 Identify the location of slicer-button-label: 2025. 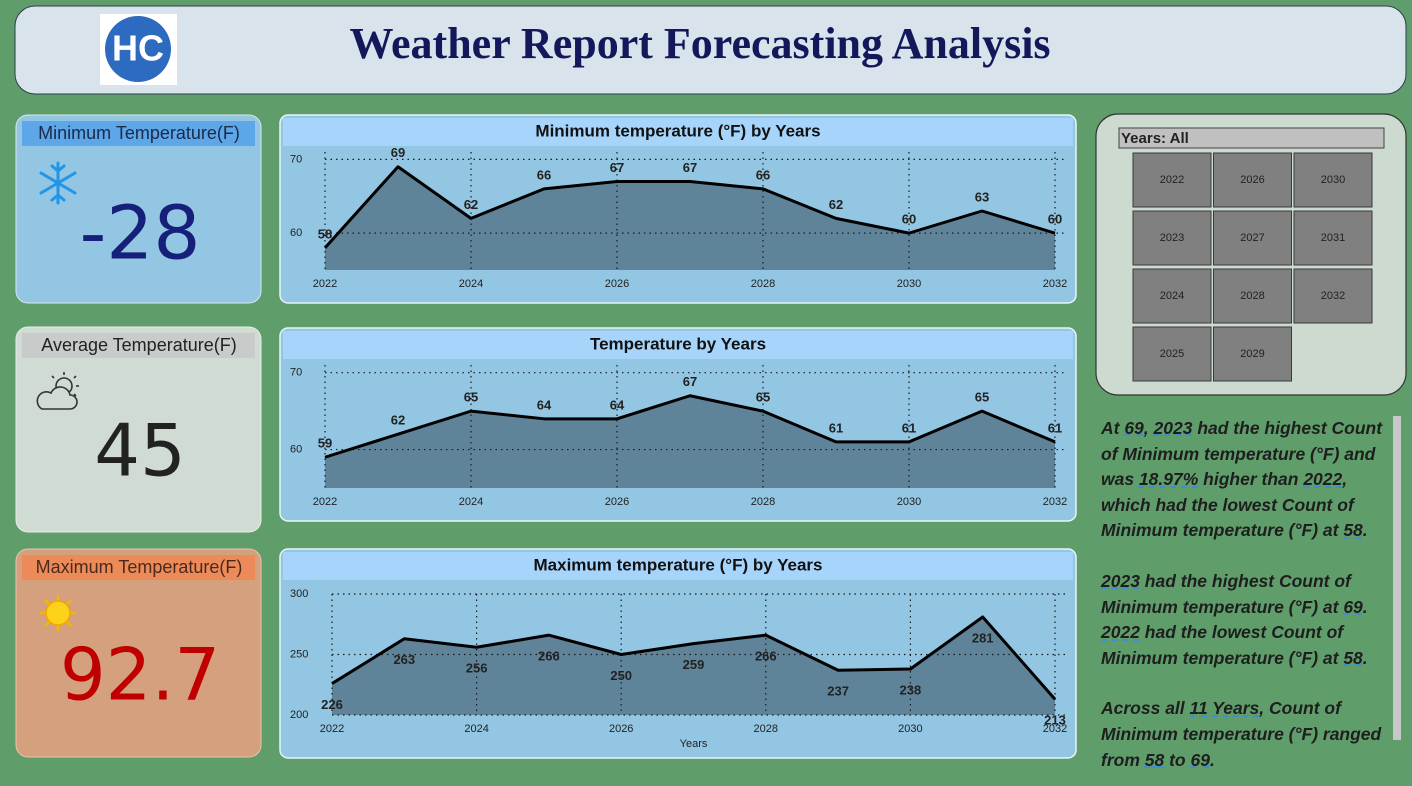
(1172, 354).